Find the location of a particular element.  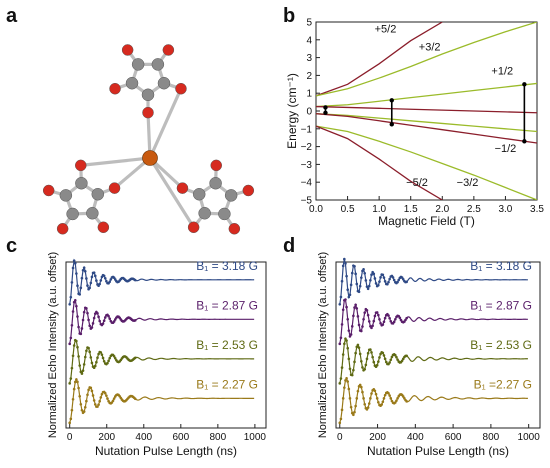

x-tick-label: 2.0 is located at coordinates (442, 209).